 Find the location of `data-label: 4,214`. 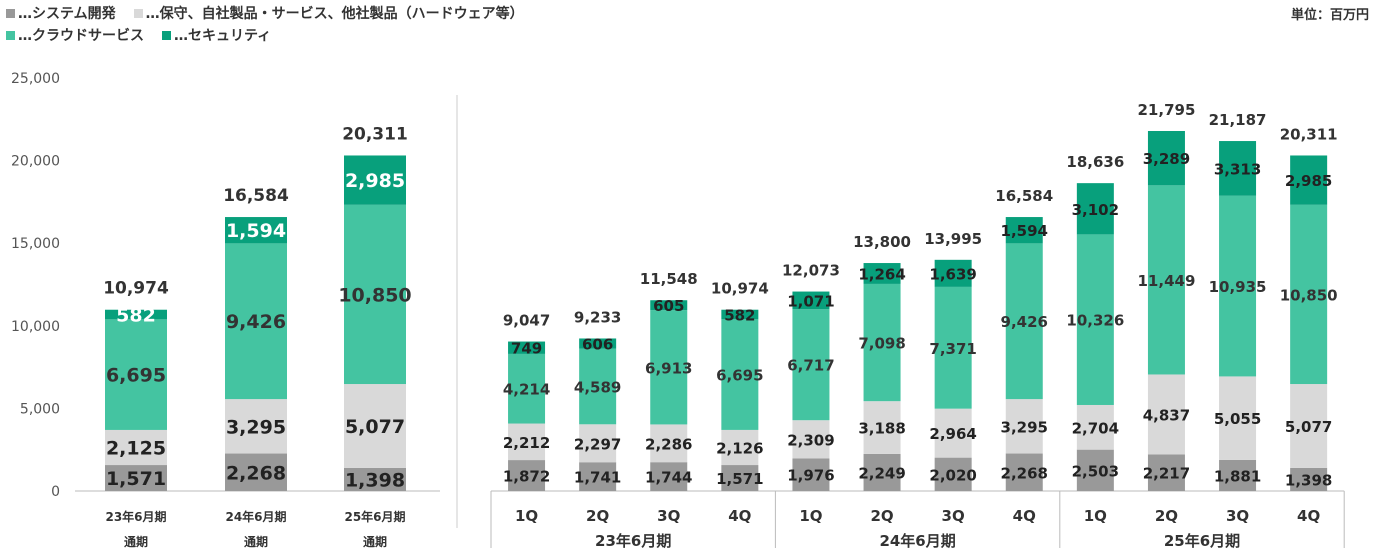

data-label: 4,214 is located at coordinates (526, 390).